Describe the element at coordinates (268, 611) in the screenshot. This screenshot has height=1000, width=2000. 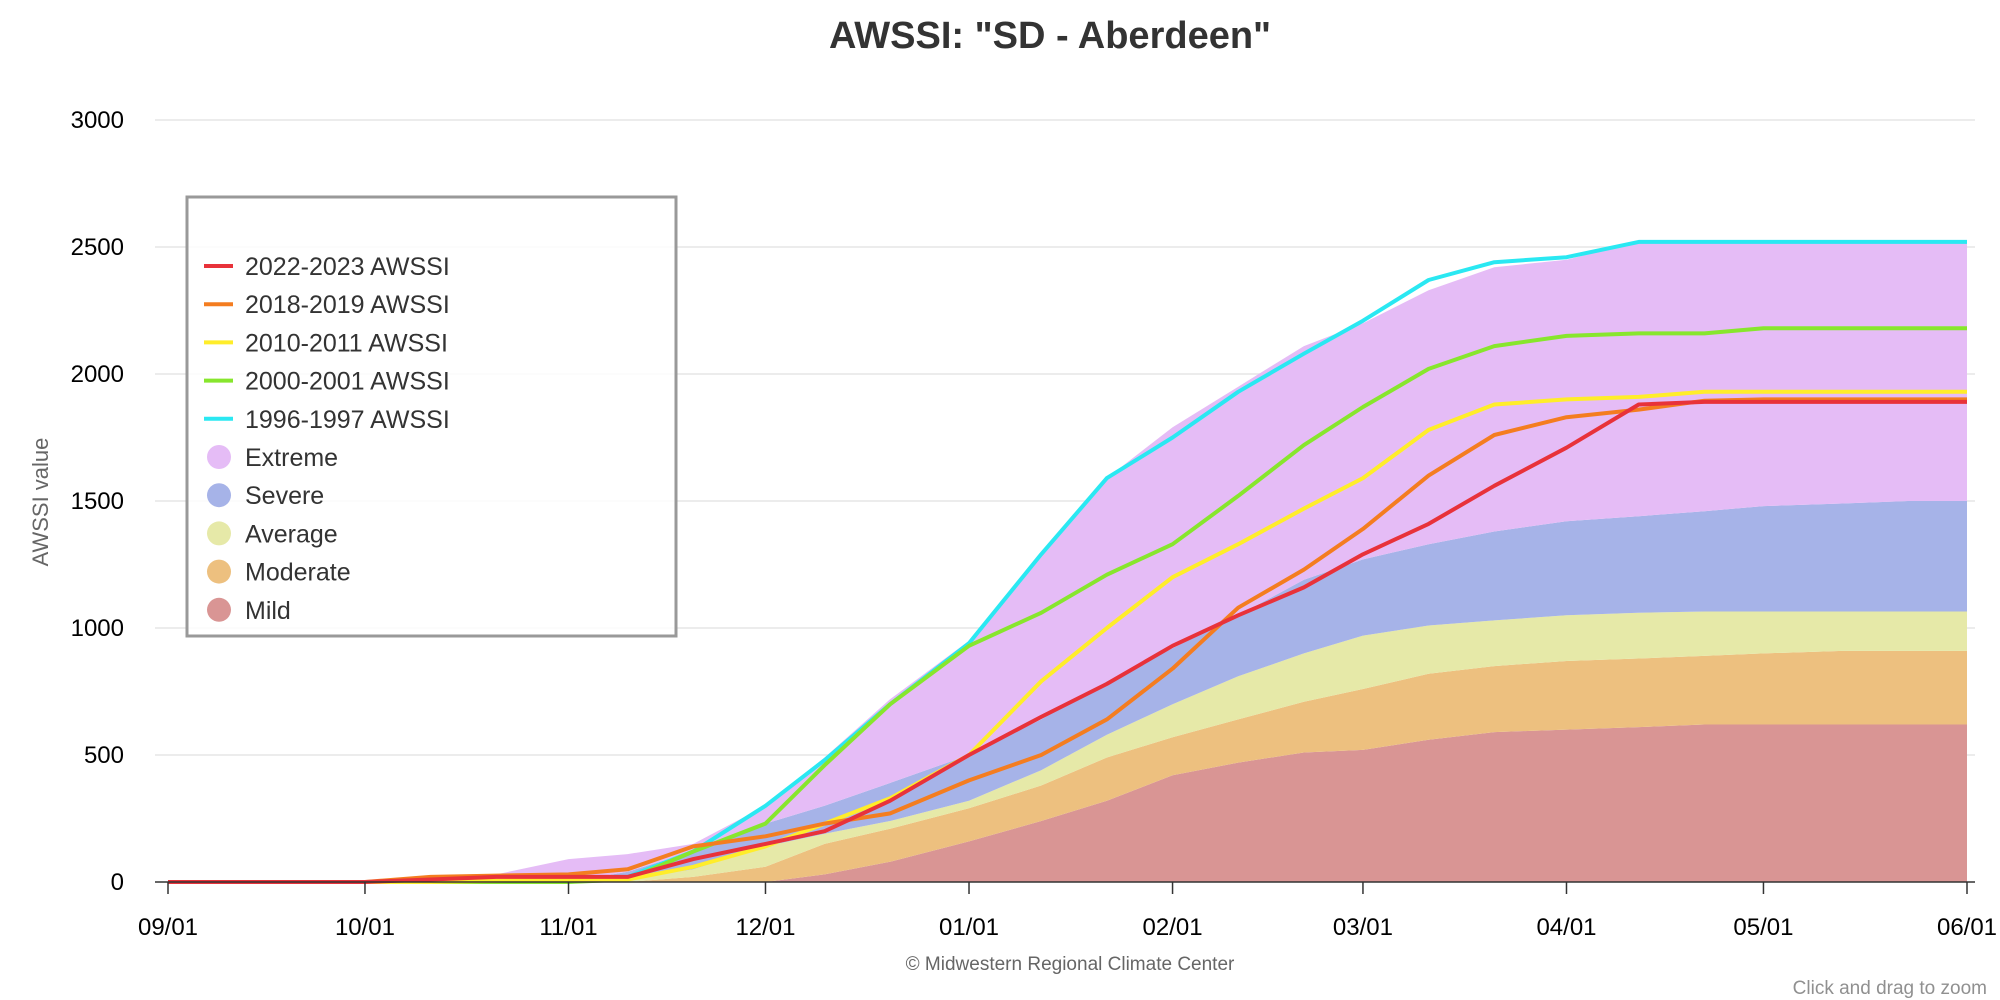
I see `legend-item-label: Mild` at that location.